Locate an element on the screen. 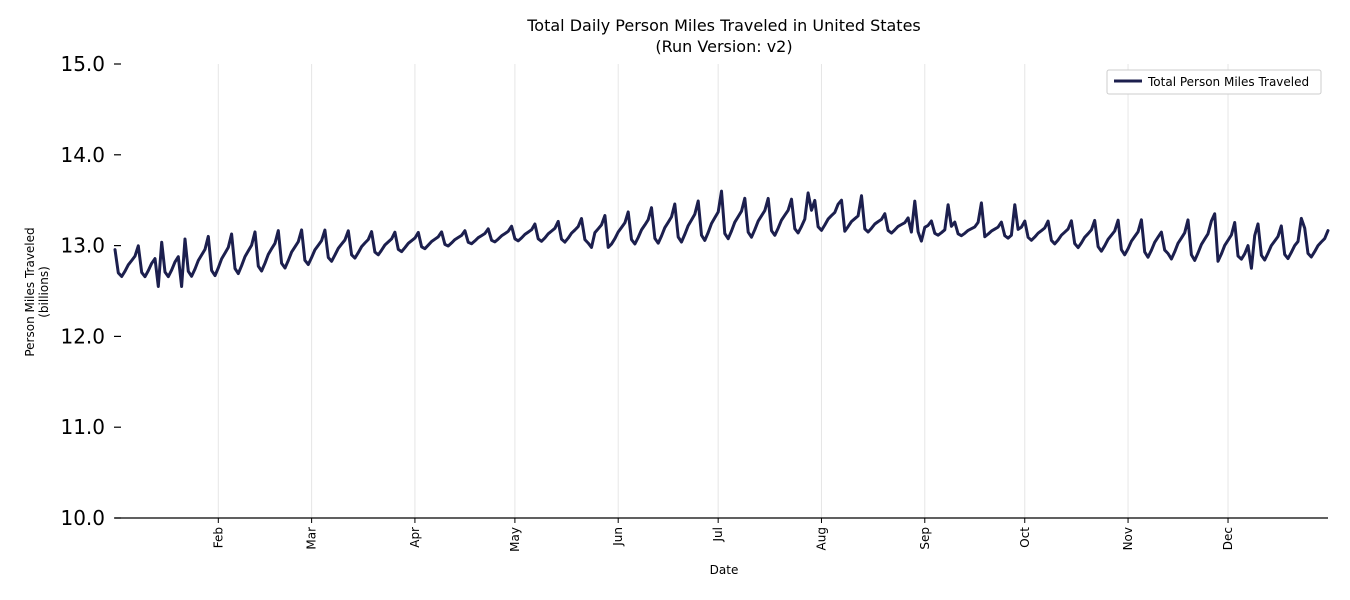 This screenshot has width=1350, height=600. x-axis-ticks: Feb Mar Apr May Jun Jul Aug Sep Oct Nov Dec is located at coordinates (723, 535).